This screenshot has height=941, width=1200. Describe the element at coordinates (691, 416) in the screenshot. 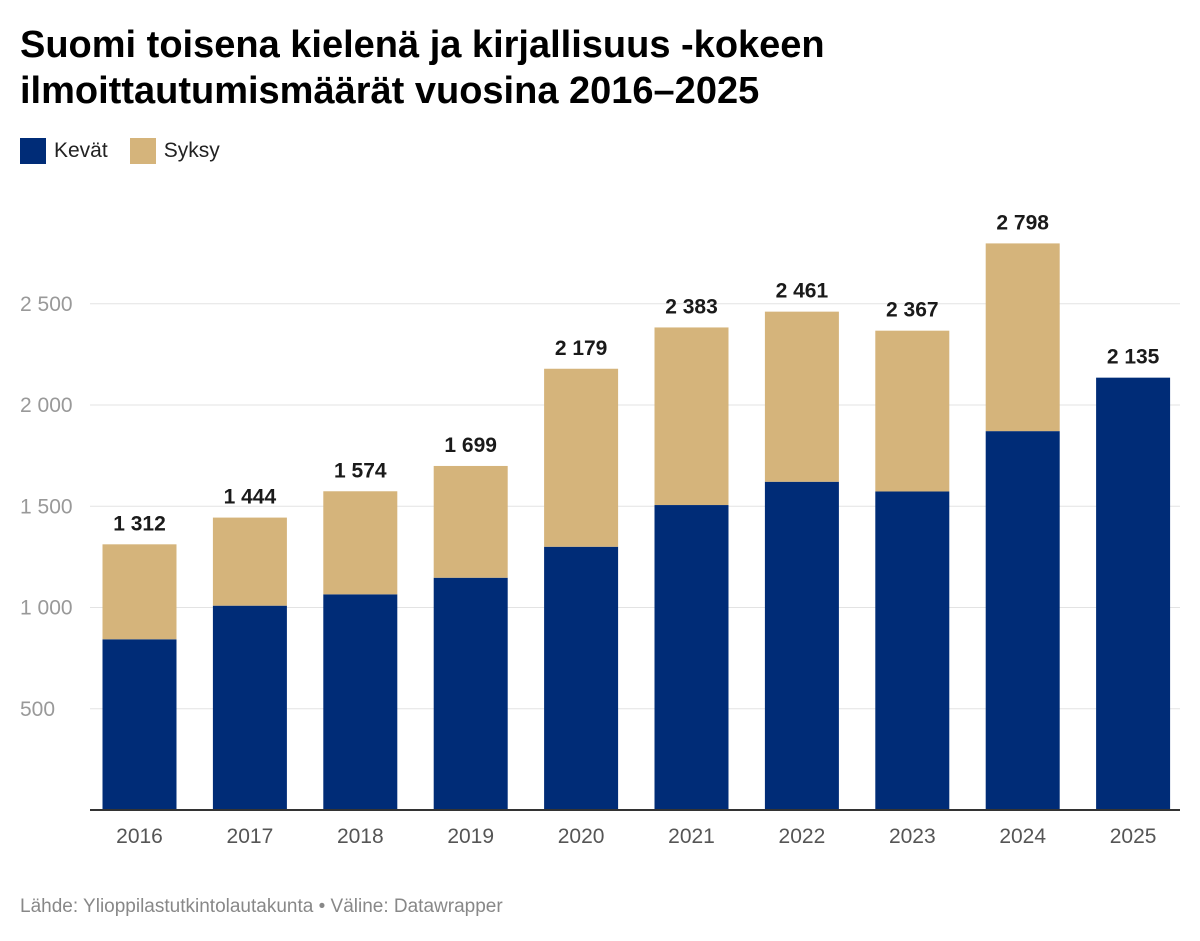

I see `bar-syksy-2021` at that location.